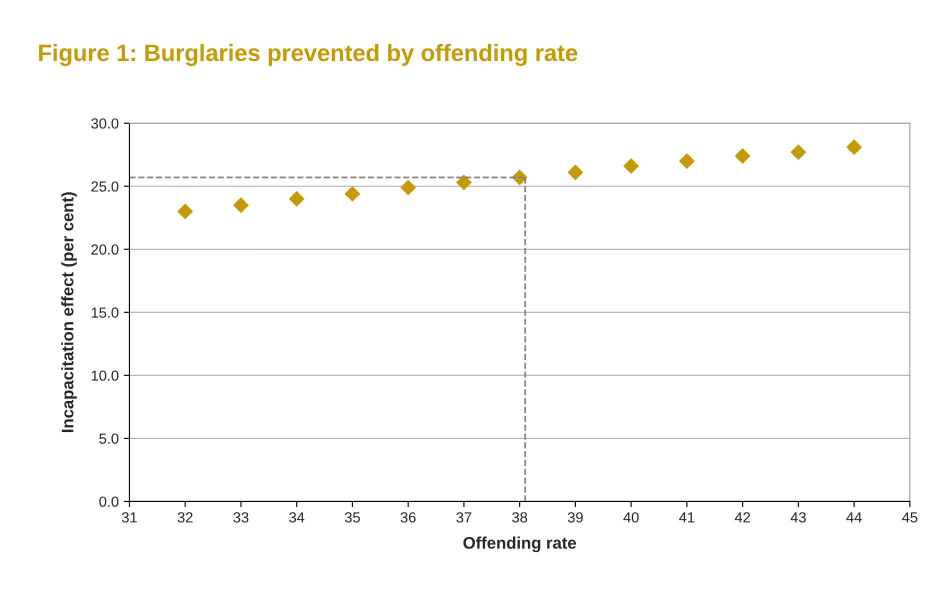  What do you see at coordinates (464, 517) in the screenshot?
I see `x-tick-label: 37` at bounding box center [464, 517].